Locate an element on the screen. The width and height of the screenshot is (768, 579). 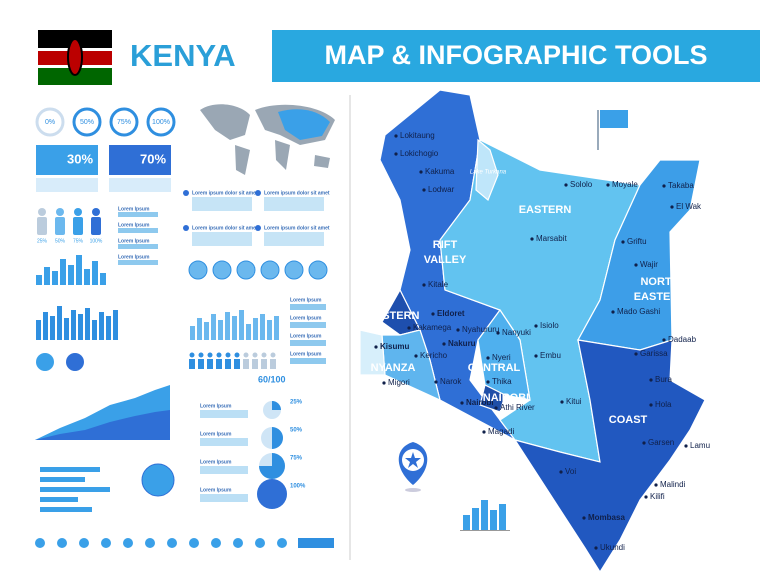
city-label: Mado Gashi is located at coordinates (638, 311).